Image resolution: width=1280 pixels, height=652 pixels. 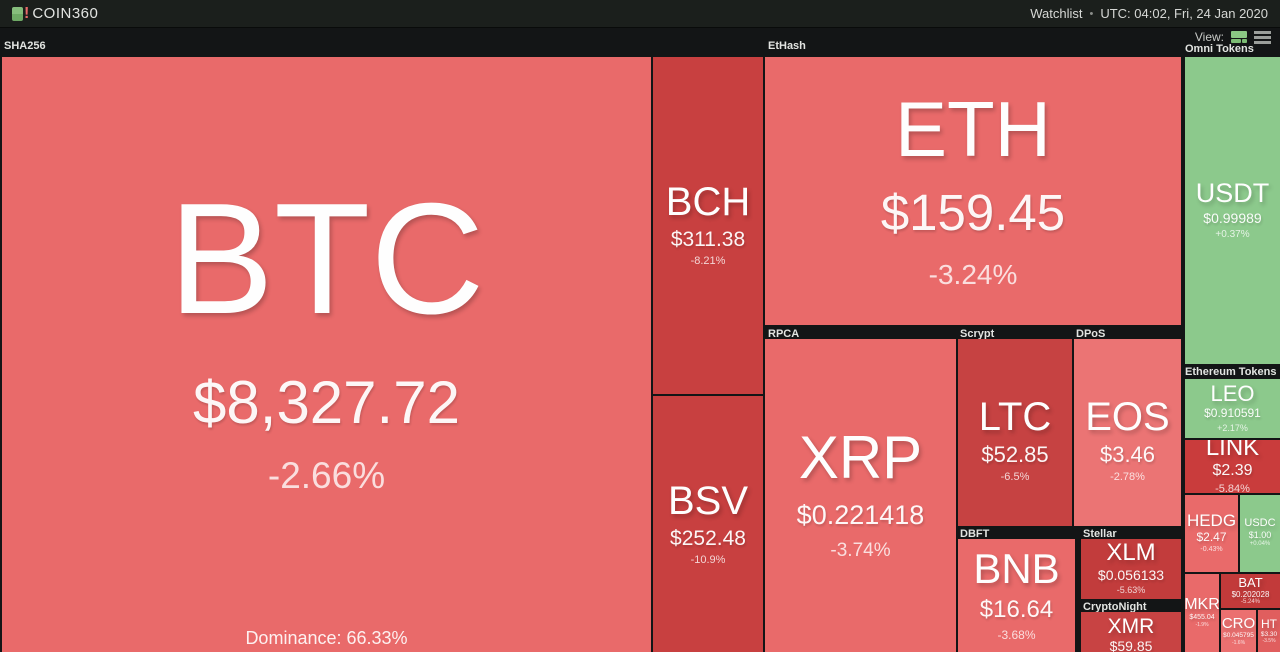 What do you see at coordinates (1269, 641) in the screenshot?
I see `coin-change: -3.5%` at bounding box center [1269, 641].